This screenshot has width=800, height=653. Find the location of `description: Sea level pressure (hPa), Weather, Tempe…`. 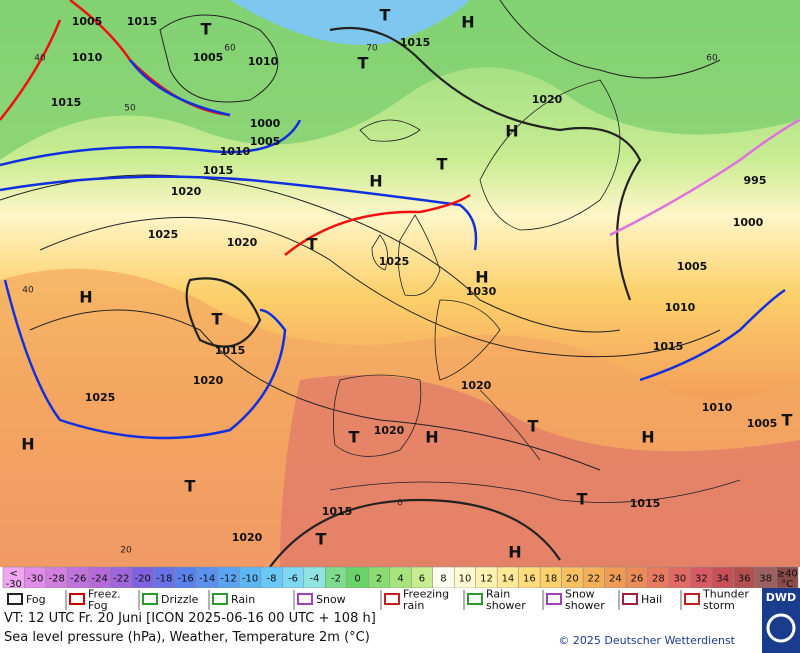

description: Sea level pressure (hPa), Weather, Tempe… is located at coordinates (187, 637).